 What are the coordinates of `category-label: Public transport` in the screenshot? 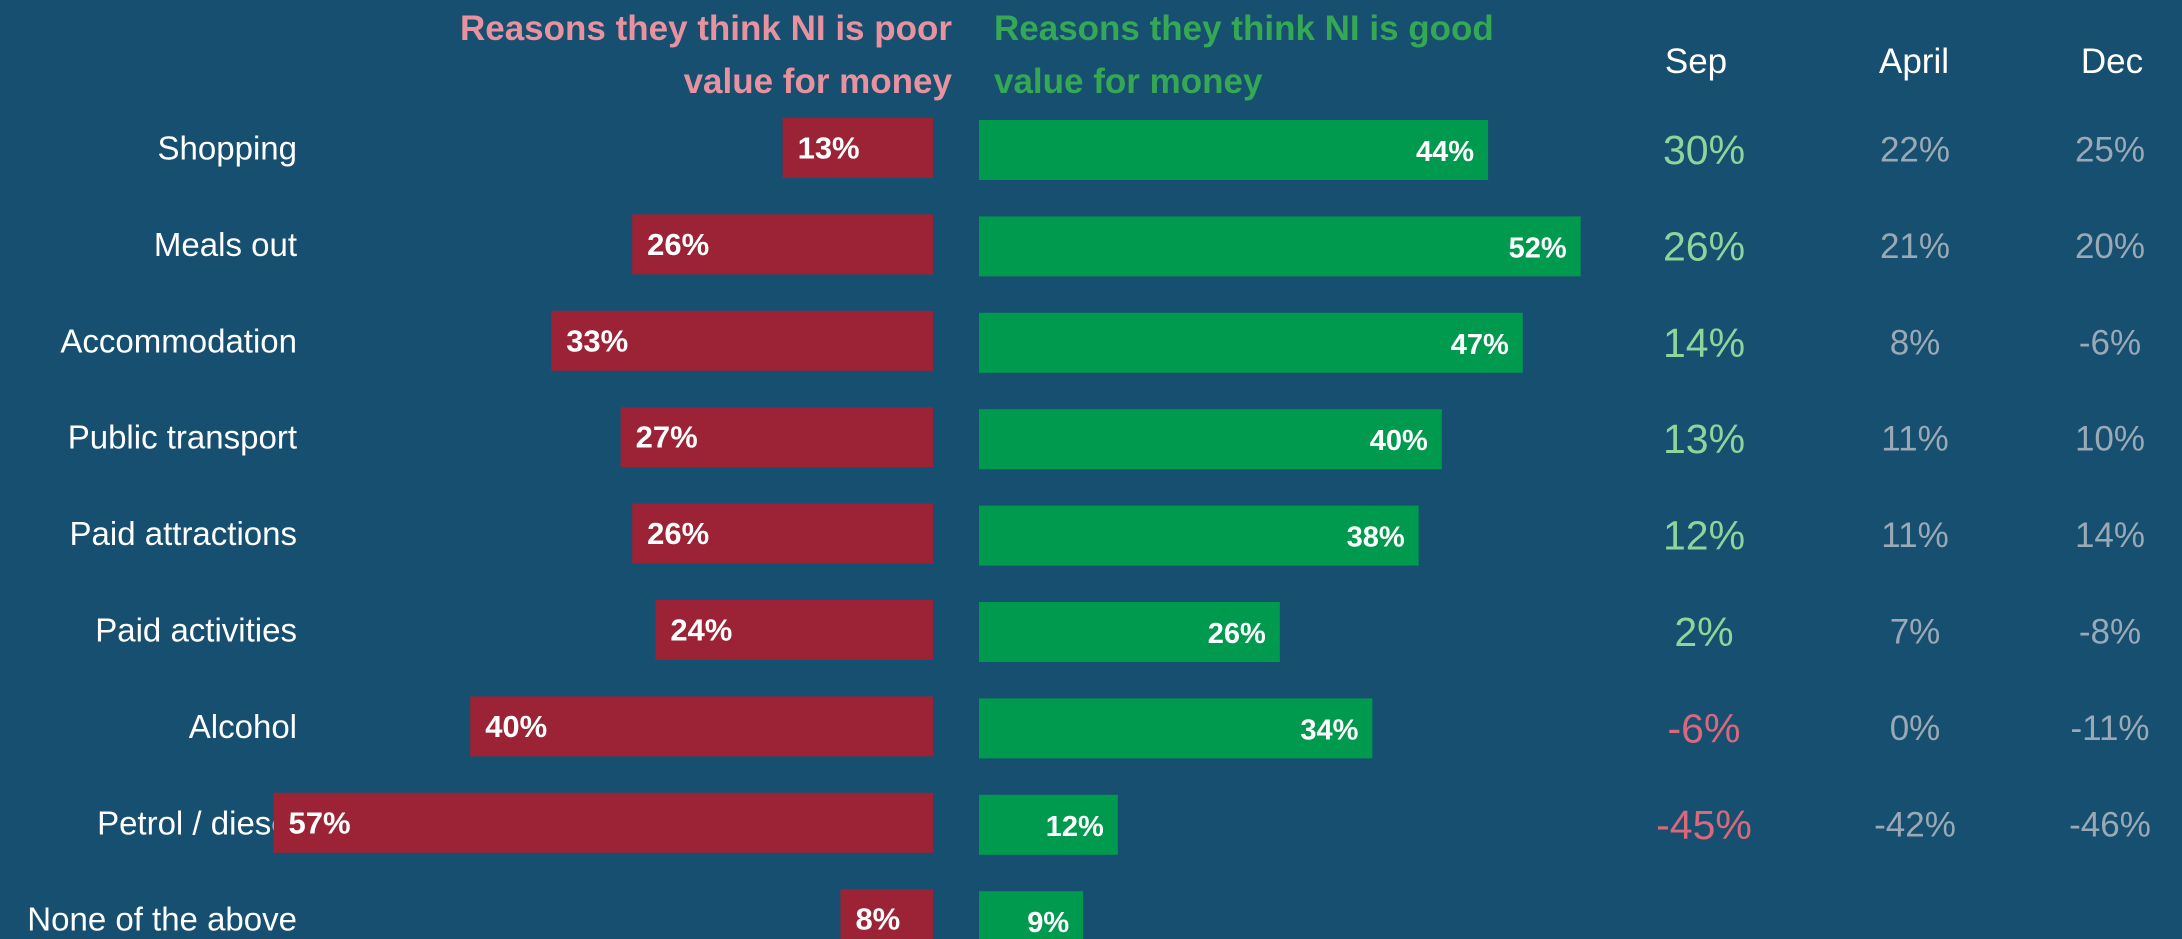 It's located at (182, 437).